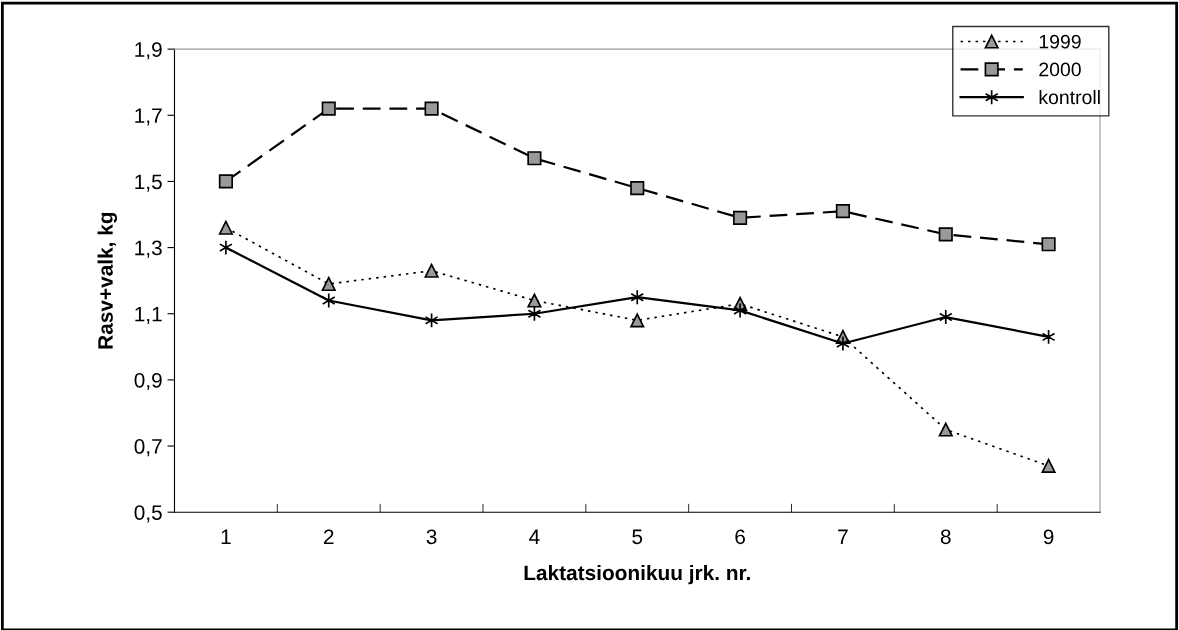  What do you see at coordinates (1048, 537) in the screenshot?
I see `x-tick-label: 9` at bounding box center [1048, 537].